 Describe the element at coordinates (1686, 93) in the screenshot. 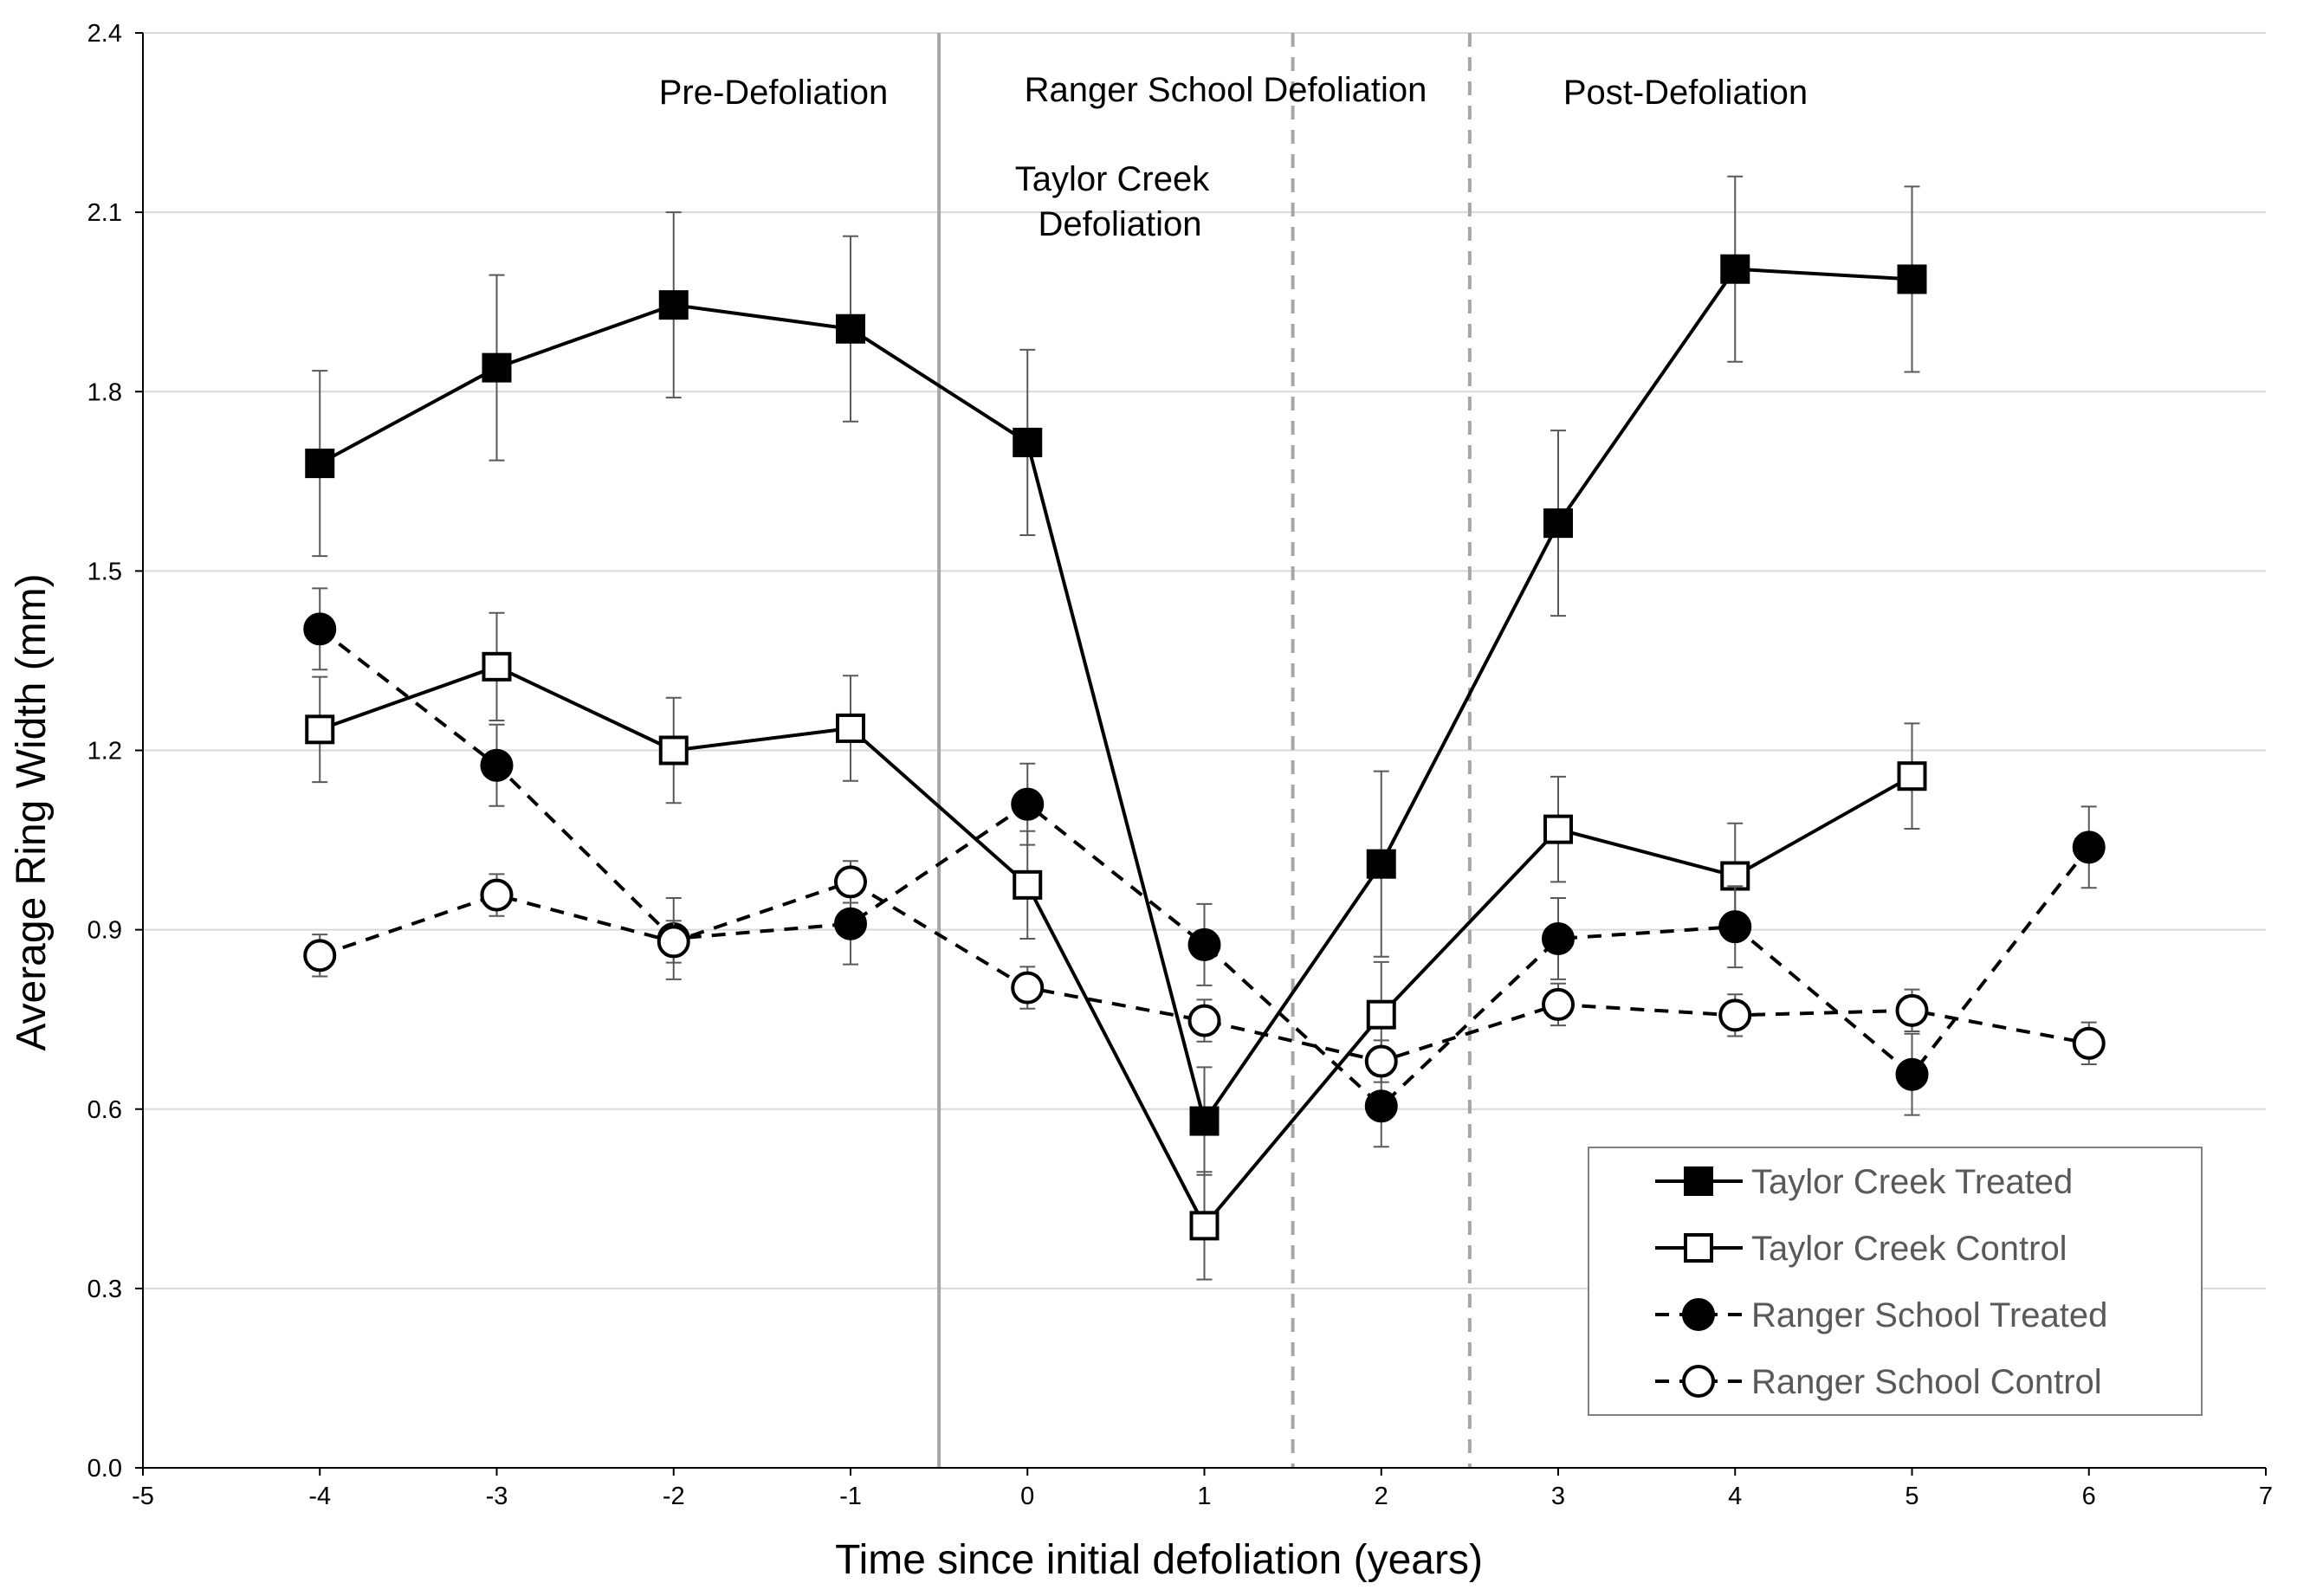

I see `annotation-post-defoliation: Post-Defoliation` at that location.